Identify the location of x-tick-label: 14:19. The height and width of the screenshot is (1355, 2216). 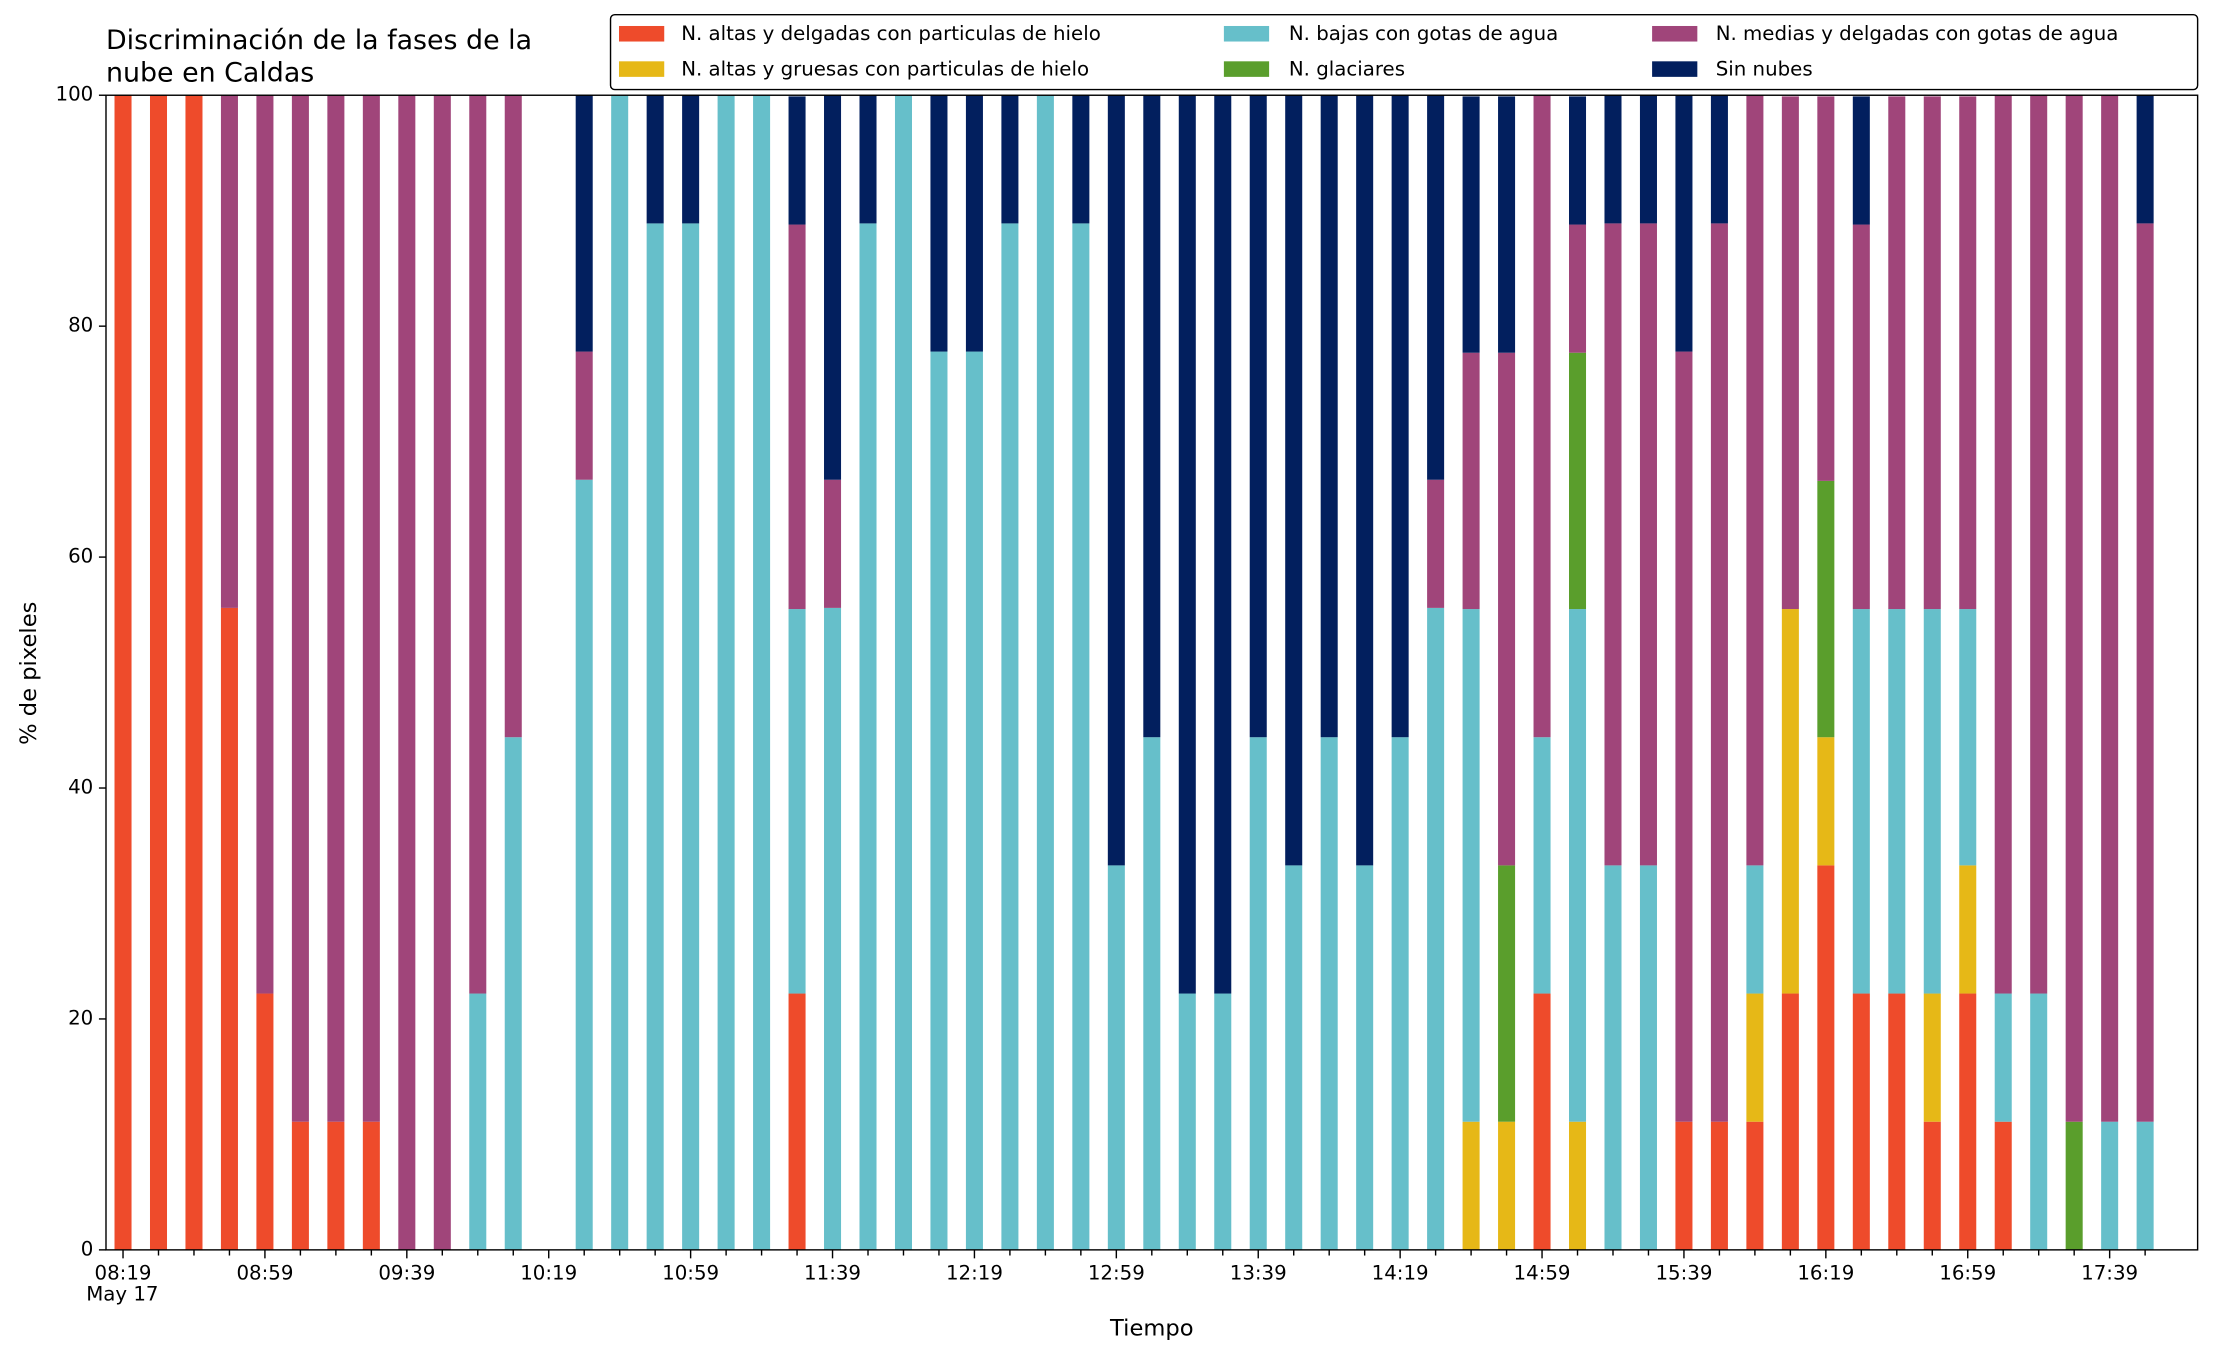
(1400, 1272).